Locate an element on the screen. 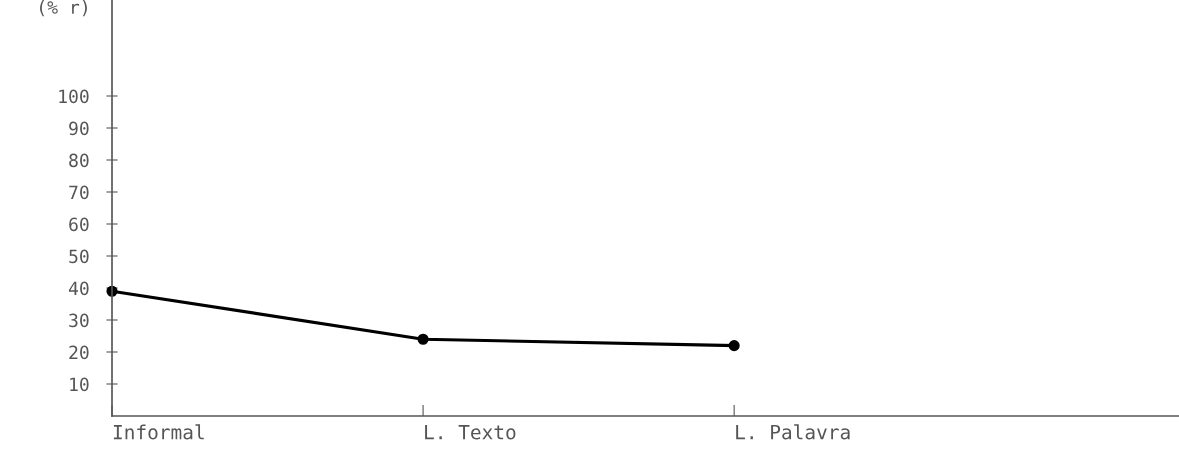  y-tick-label: 80 is located at coordinates (79, 160).